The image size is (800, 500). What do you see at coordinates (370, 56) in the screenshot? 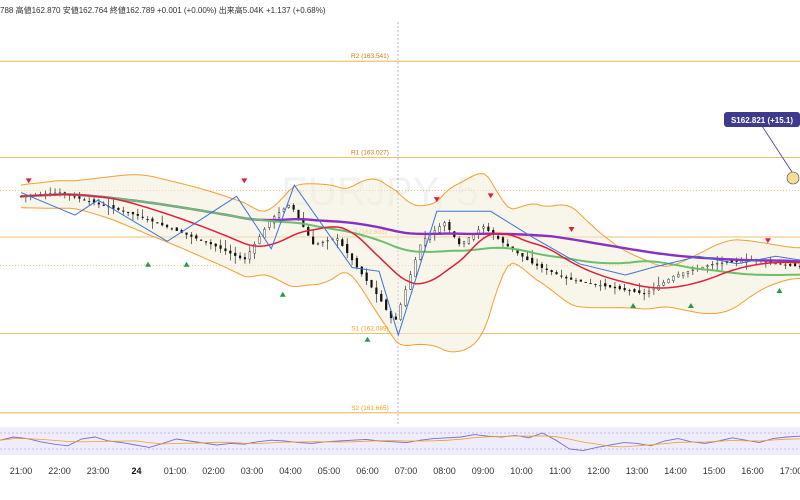
I see `pivot-label: R2 (163.541)` at bounding box center [370, 56].